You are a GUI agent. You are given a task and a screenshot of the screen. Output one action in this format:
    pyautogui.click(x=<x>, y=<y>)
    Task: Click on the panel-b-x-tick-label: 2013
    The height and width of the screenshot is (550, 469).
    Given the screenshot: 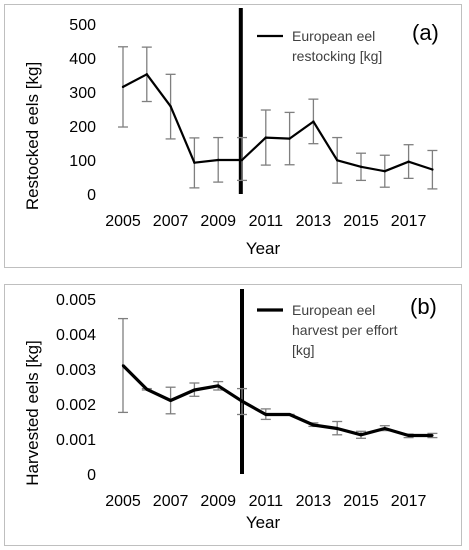 What is the action you would take?
    pyautogui.click(x=314, y=501)
    